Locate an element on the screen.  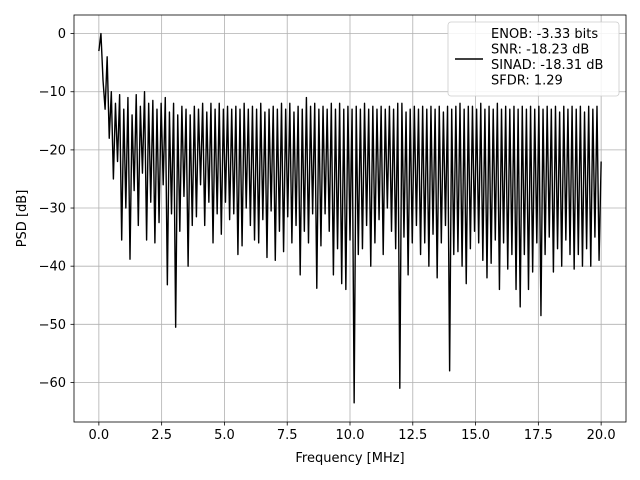
y-tick-label: −30 is located at coordinates (52, 209).